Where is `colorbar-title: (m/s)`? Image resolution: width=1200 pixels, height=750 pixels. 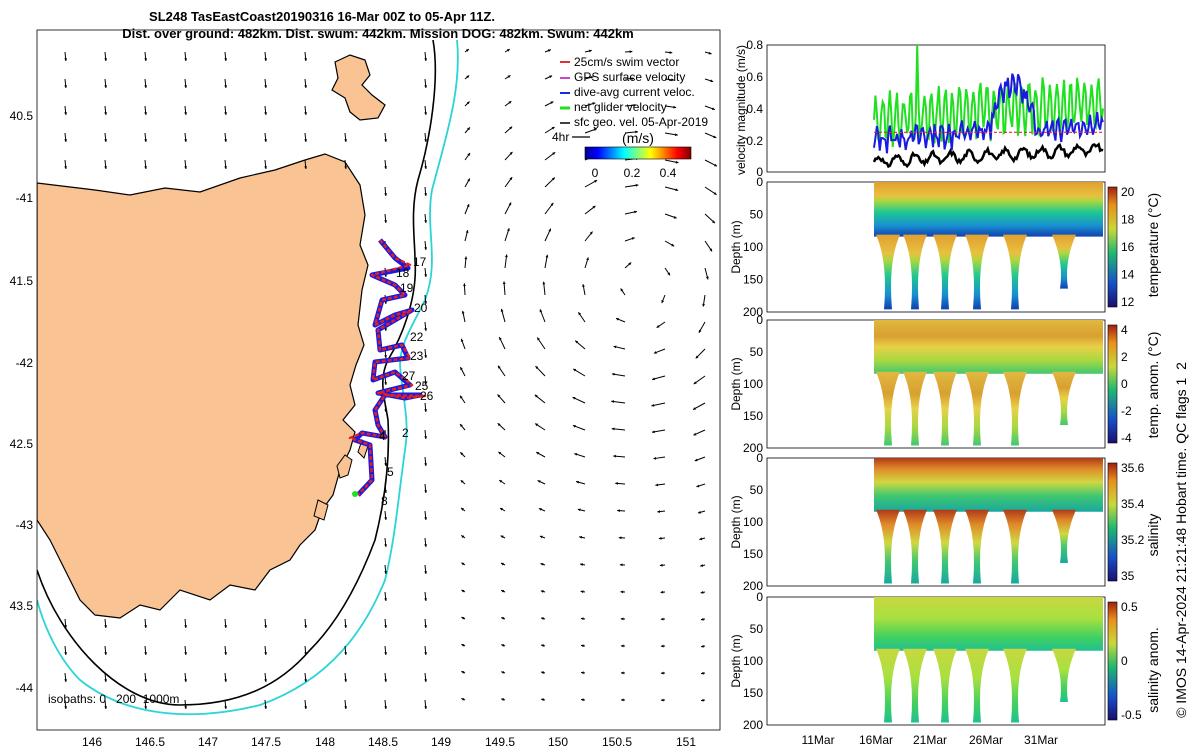
colorbar-title: (m/s) is located at coordinates (638, 138).